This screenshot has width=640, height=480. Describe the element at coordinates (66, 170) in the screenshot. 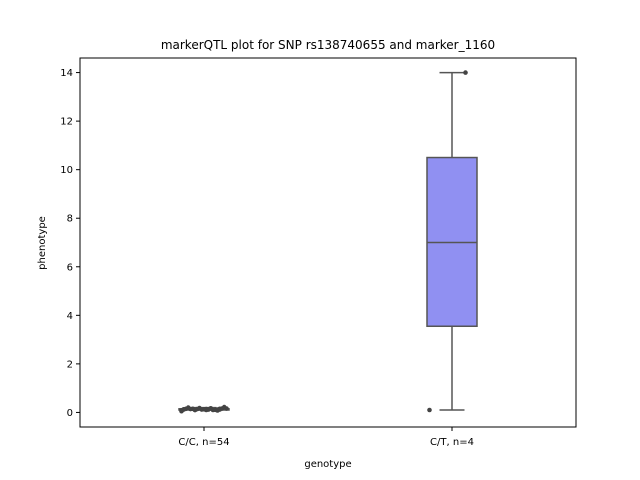

I see `y-tick-label: 10` at that location.